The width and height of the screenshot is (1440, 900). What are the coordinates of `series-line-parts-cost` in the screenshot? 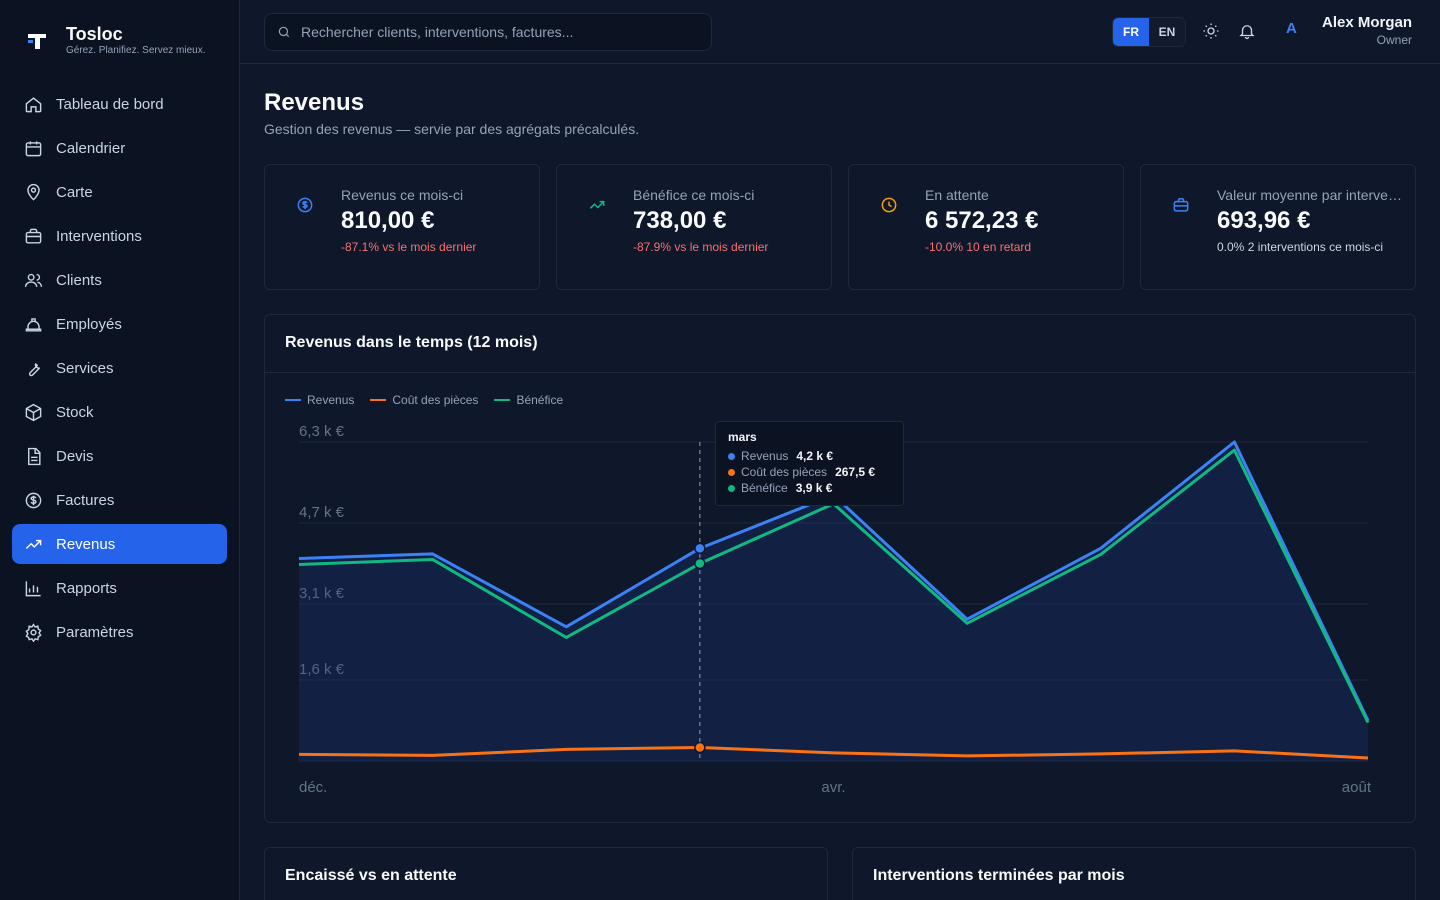 It's located at (833, 752).